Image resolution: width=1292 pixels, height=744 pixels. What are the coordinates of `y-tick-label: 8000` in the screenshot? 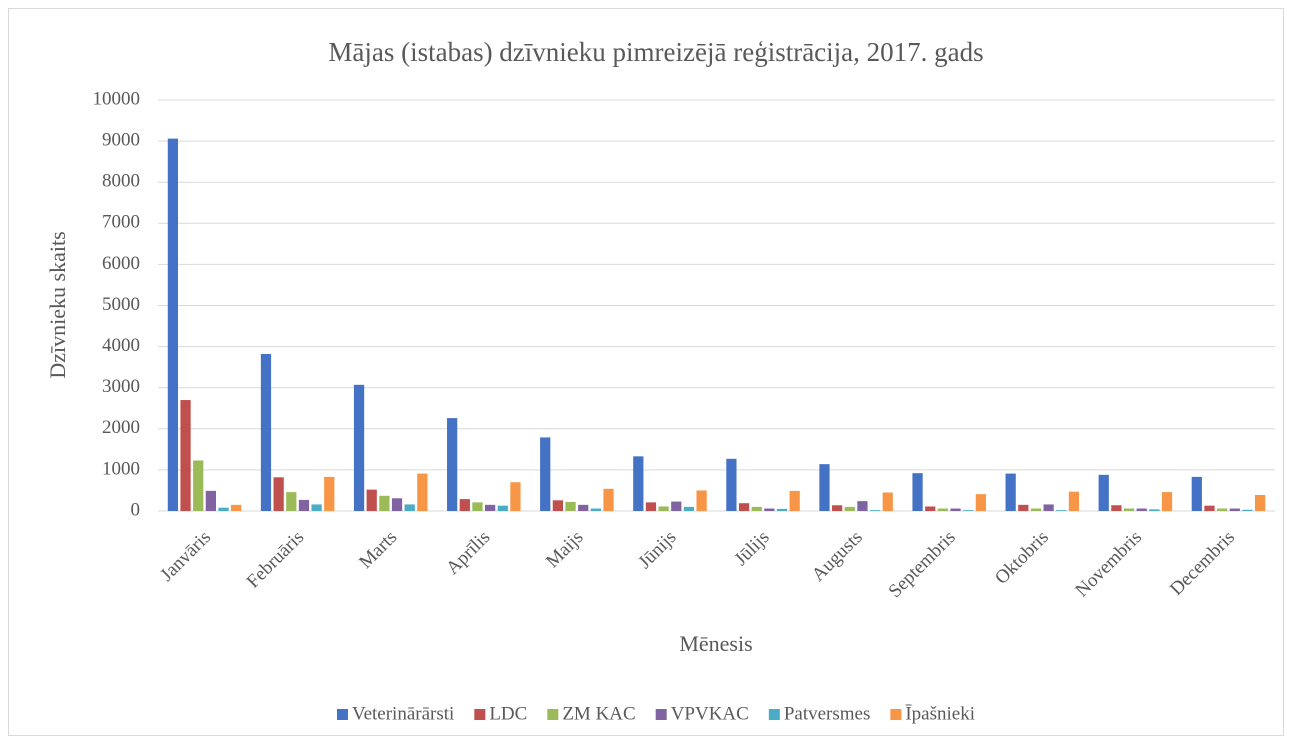 It's located at (121, 181).